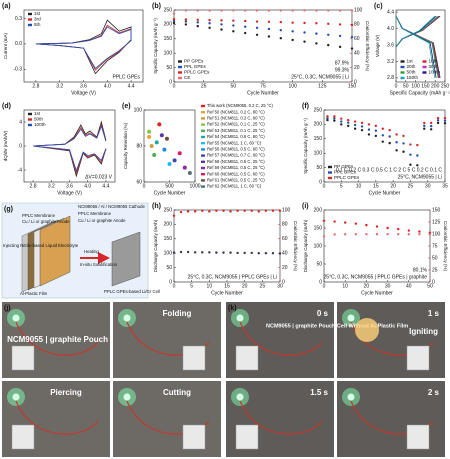  Describe the element at coordinates (285, 254) in the screenshot. I see `y2-tick-label: 40` at that location.